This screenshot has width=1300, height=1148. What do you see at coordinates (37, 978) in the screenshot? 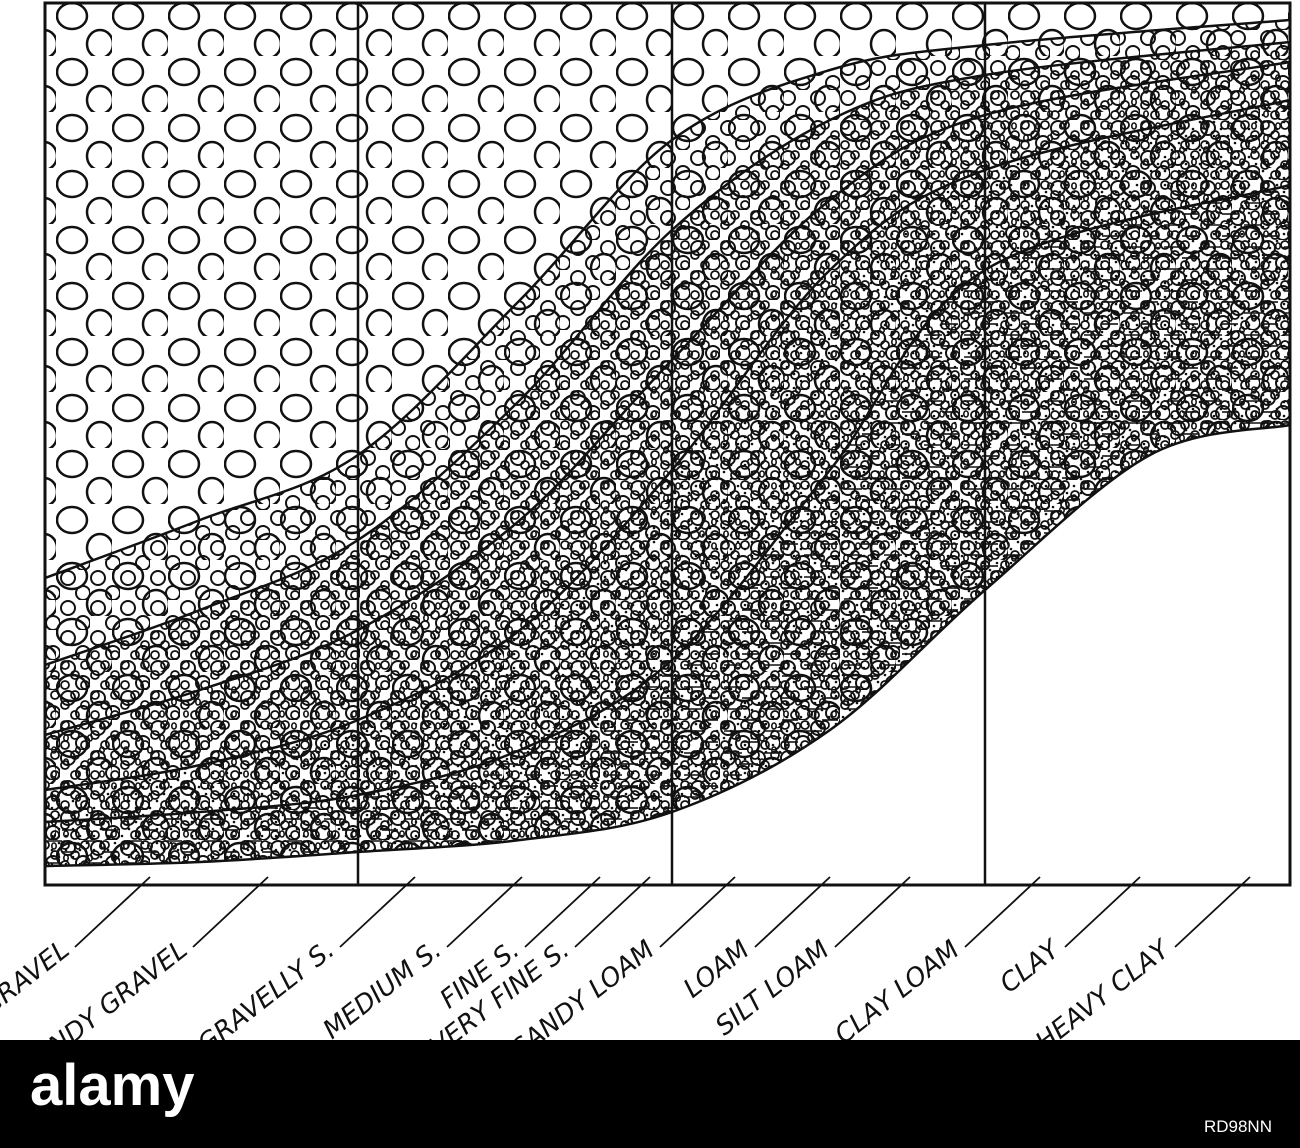
I see `texture-label: GRAVEL` at bounding box center [37, 978].